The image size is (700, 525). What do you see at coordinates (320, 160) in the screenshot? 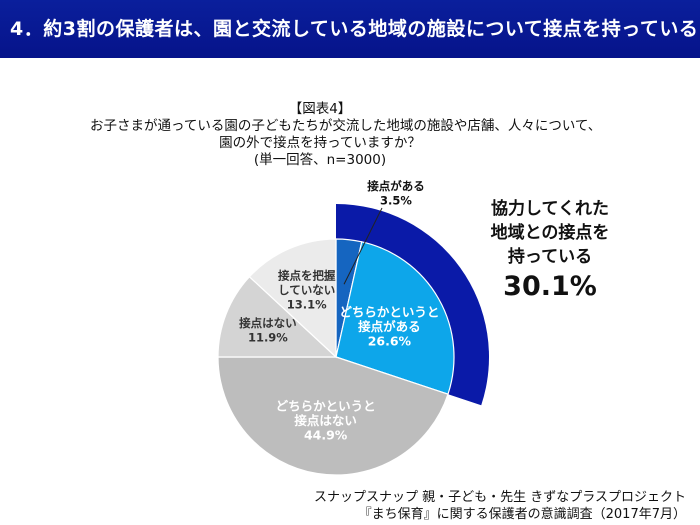
I see `sample-note: (単一回答、n=3000)` at bounding box center [320, 160].